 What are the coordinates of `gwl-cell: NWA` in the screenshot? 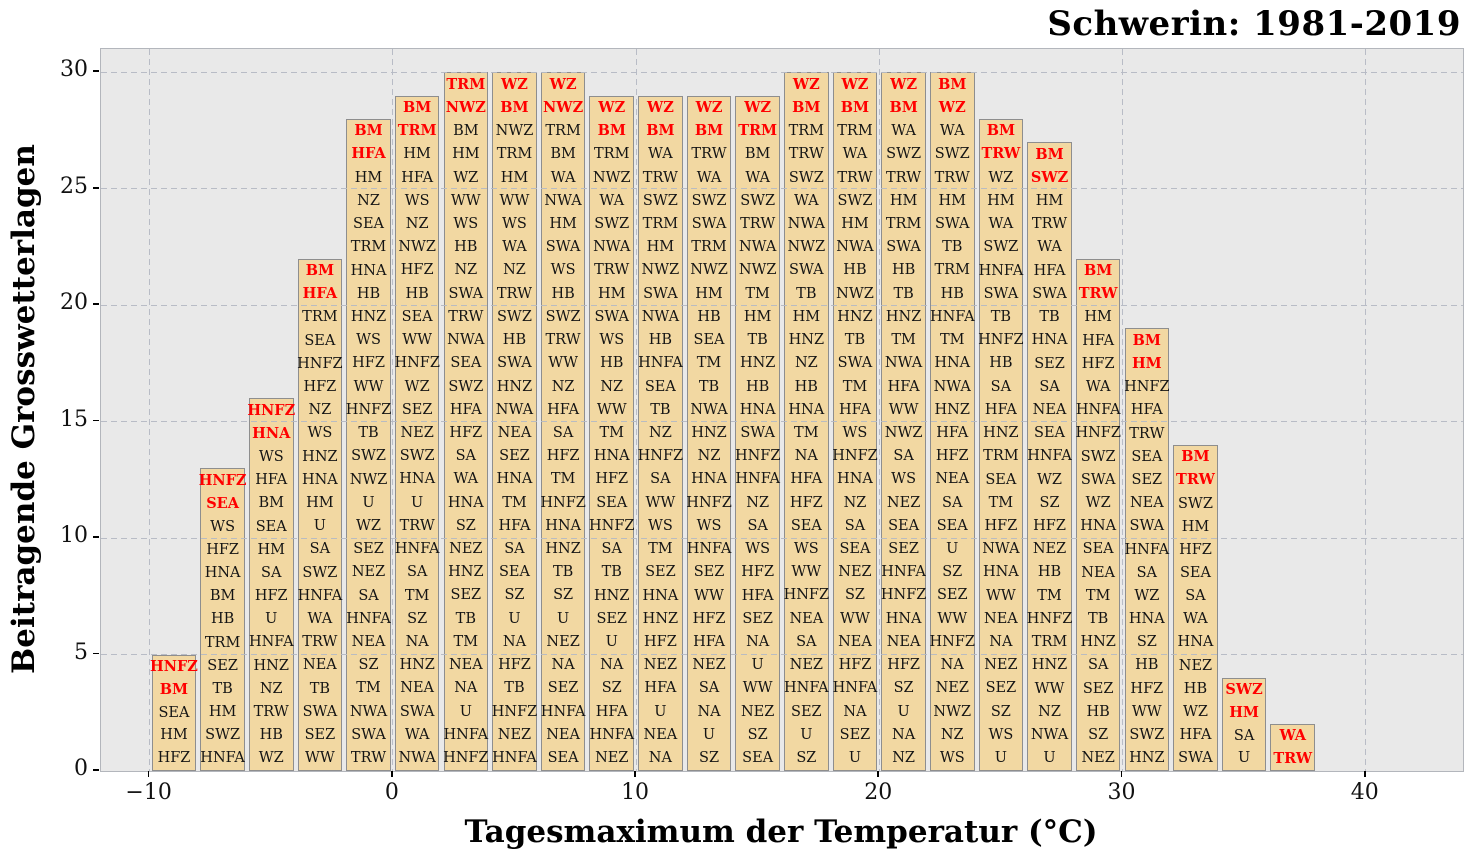 It's located at (563, 200).